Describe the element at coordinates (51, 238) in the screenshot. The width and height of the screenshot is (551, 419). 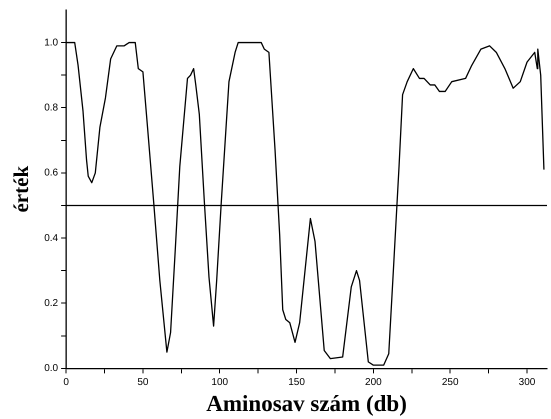
I see `y-tick-label: 0.4` at that location.